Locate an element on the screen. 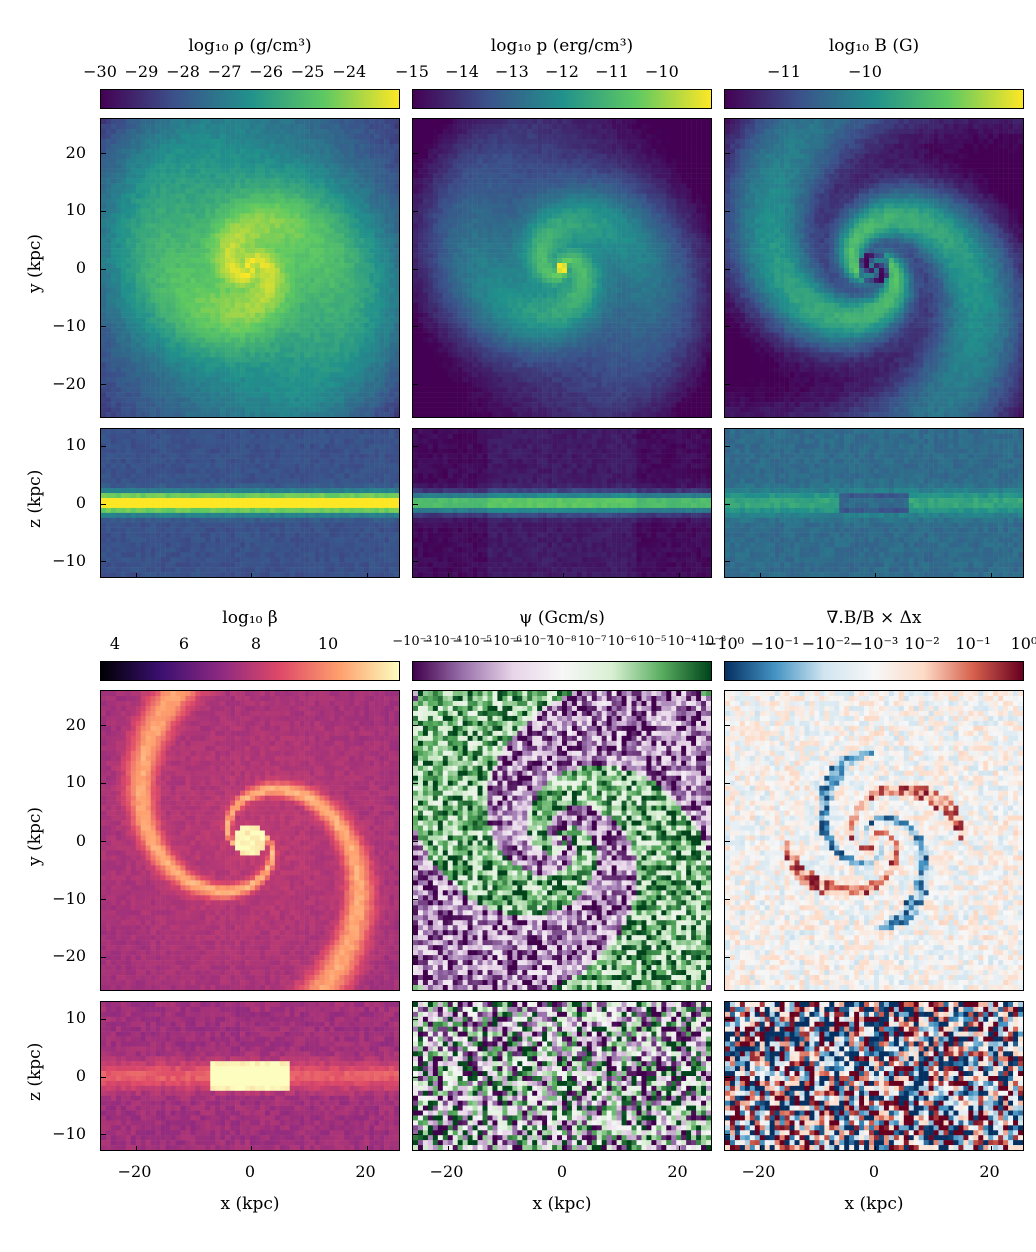  x-tick-label: 0 is located at coordinates (562, 1171).